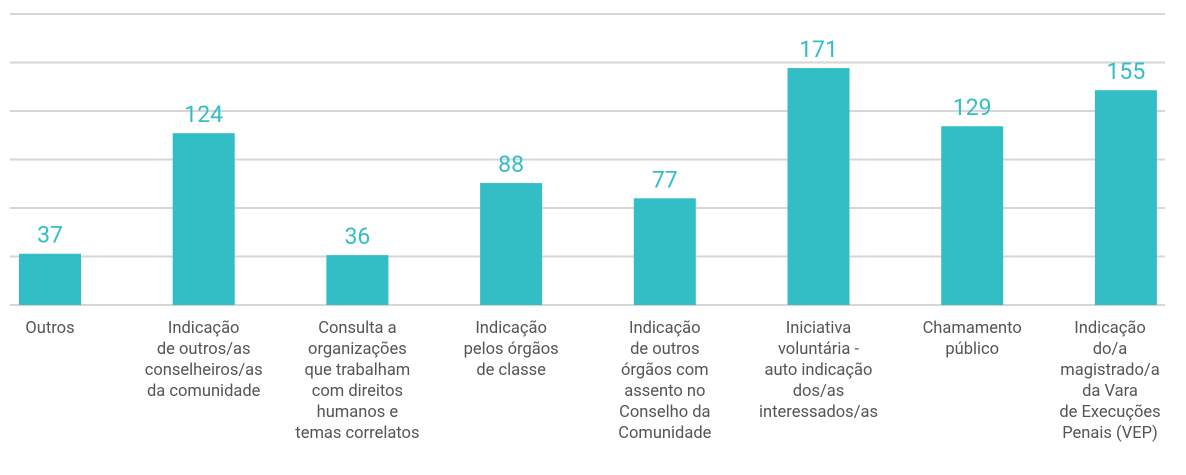 The width and height of the screenshot is (1186, 475). Describe the element at coordinates (818, 49) in the screenshot. I see `value-label: 171` at that location.